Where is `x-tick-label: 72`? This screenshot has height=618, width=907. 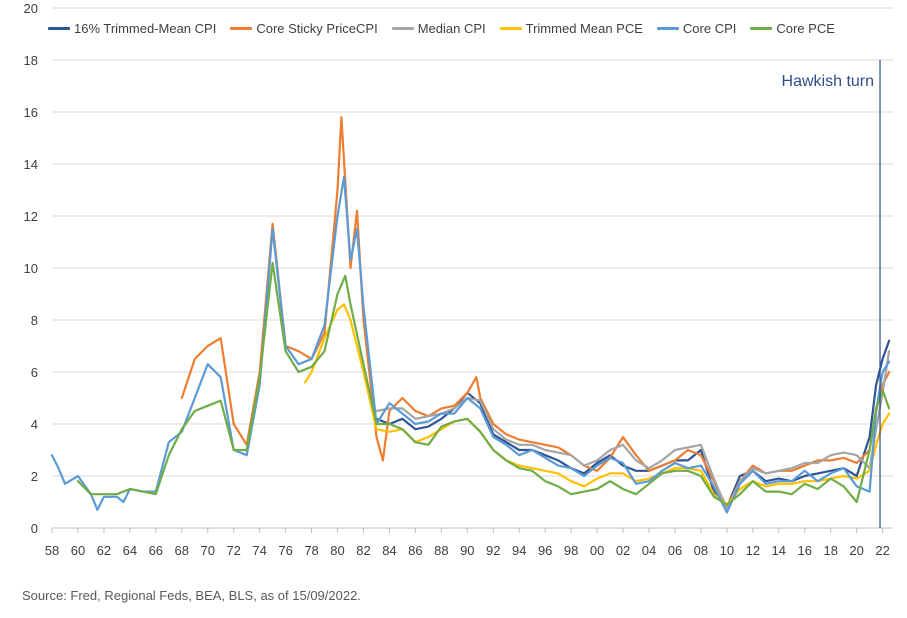
x-tick-label: 72 is located at coordinates (233, 550).